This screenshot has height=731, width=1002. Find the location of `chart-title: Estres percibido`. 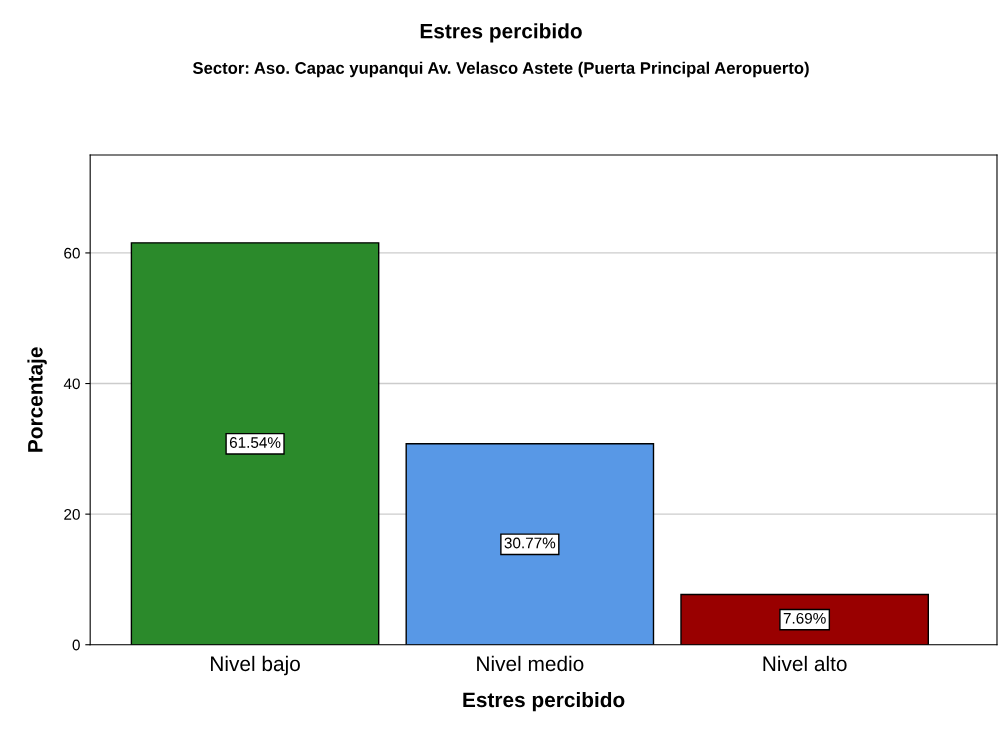

chart-title: Estres percibido is located at coordinates (501, 33).